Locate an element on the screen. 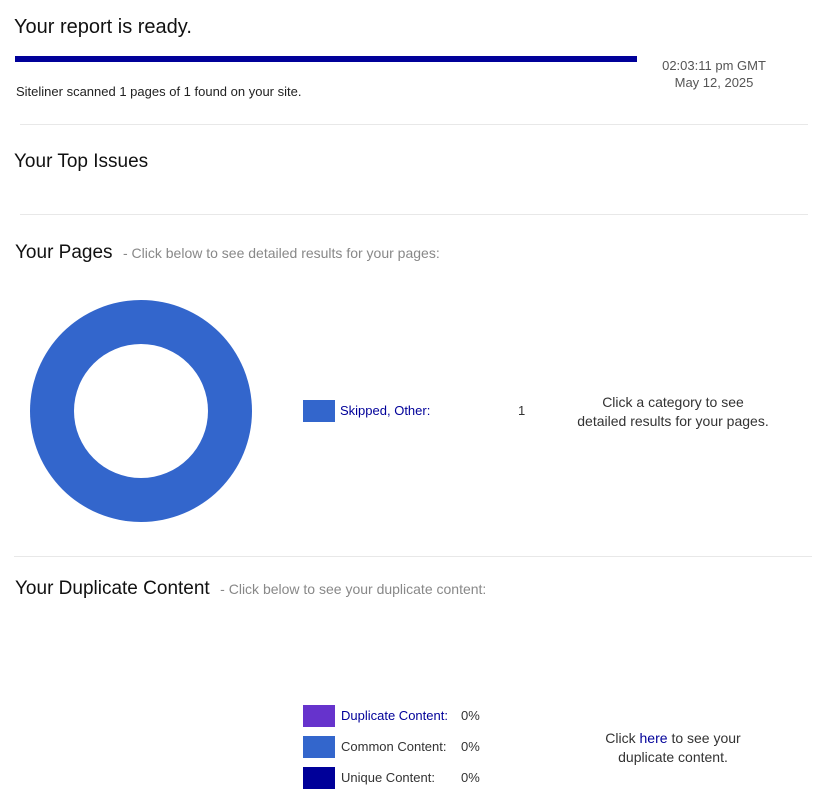  duplicate-title: Your Duplicate Content is located at coordinates (112, 588).